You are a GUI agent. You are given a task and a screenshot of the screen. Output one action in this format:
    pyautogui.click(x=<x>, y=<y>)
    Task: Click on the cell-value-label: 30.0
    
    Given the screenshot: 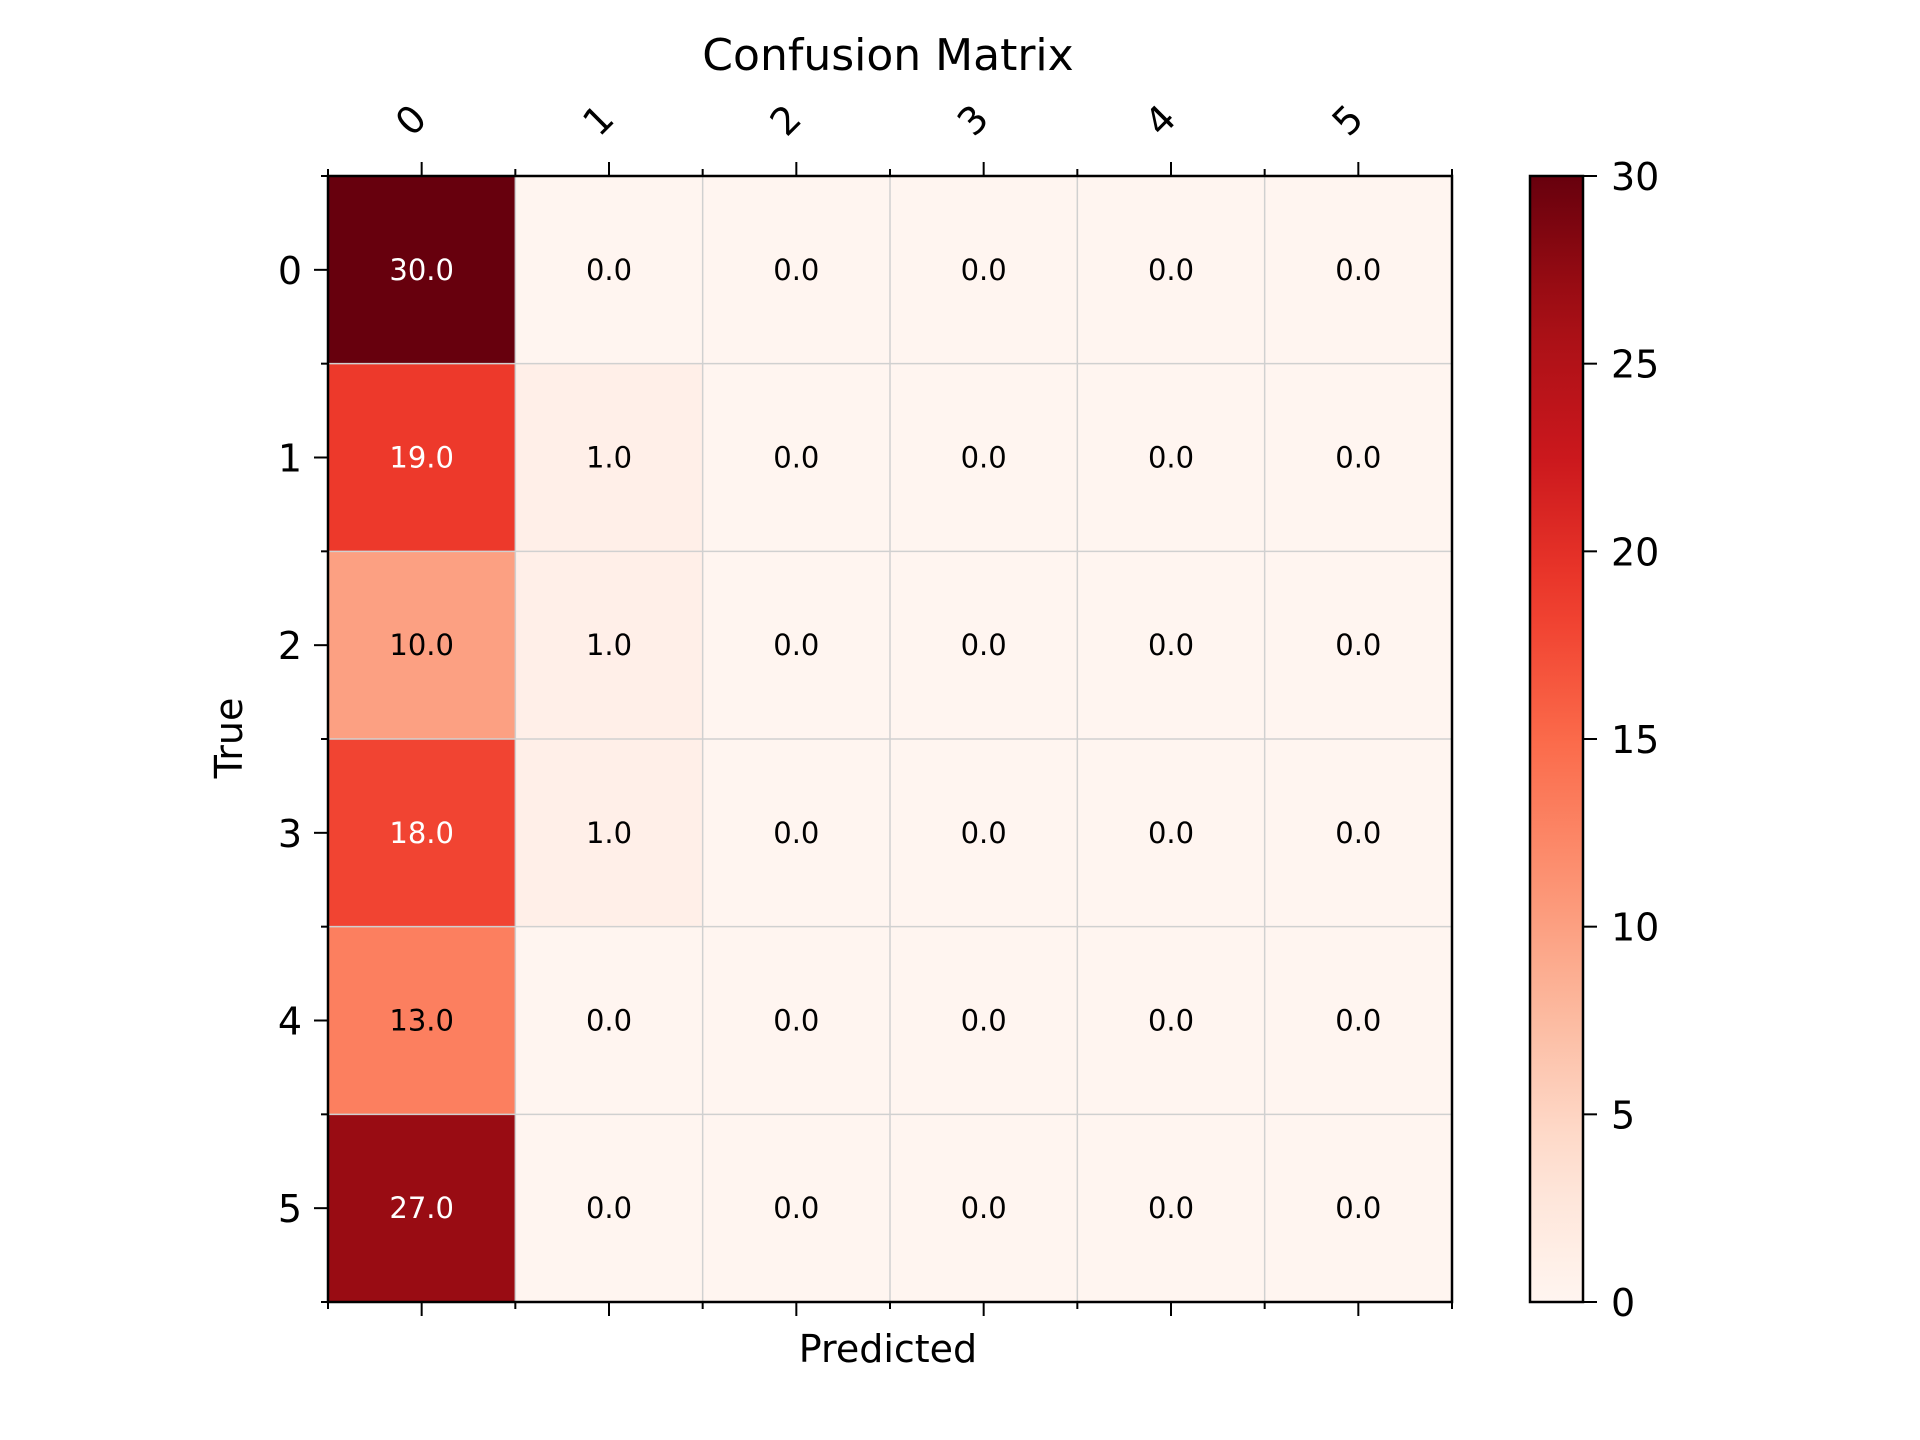 What is the action you would take?
    pyautogui.click(x=421, y=270)
    